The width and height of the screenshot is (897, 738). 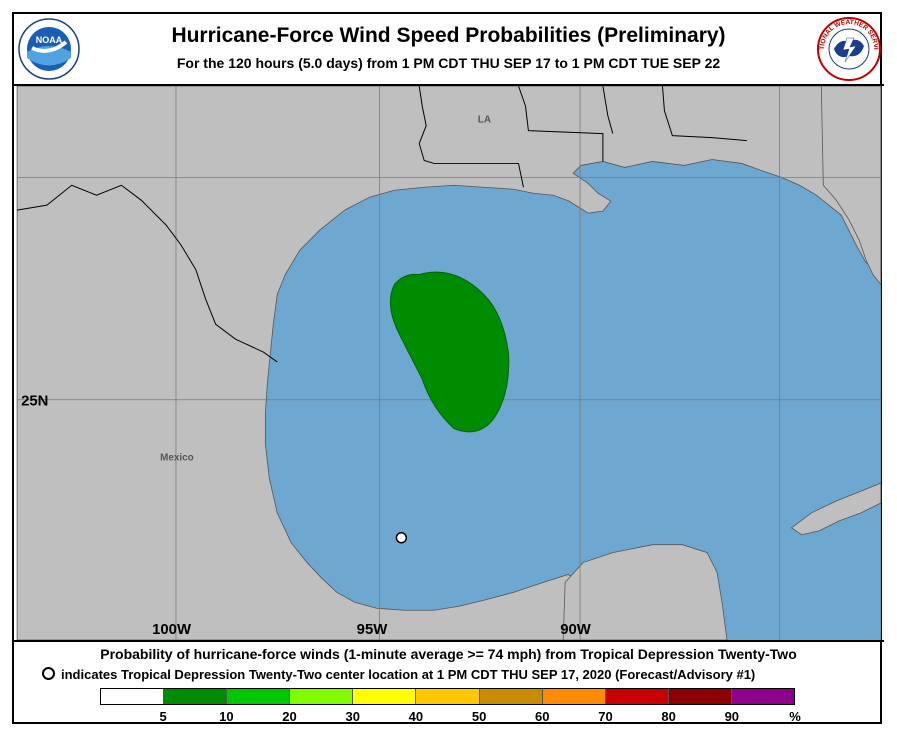 What do you see at coordinates (177, 457) in the screenshot?
I see `label-mexico: Mexico` at bounding box center [177, 457].